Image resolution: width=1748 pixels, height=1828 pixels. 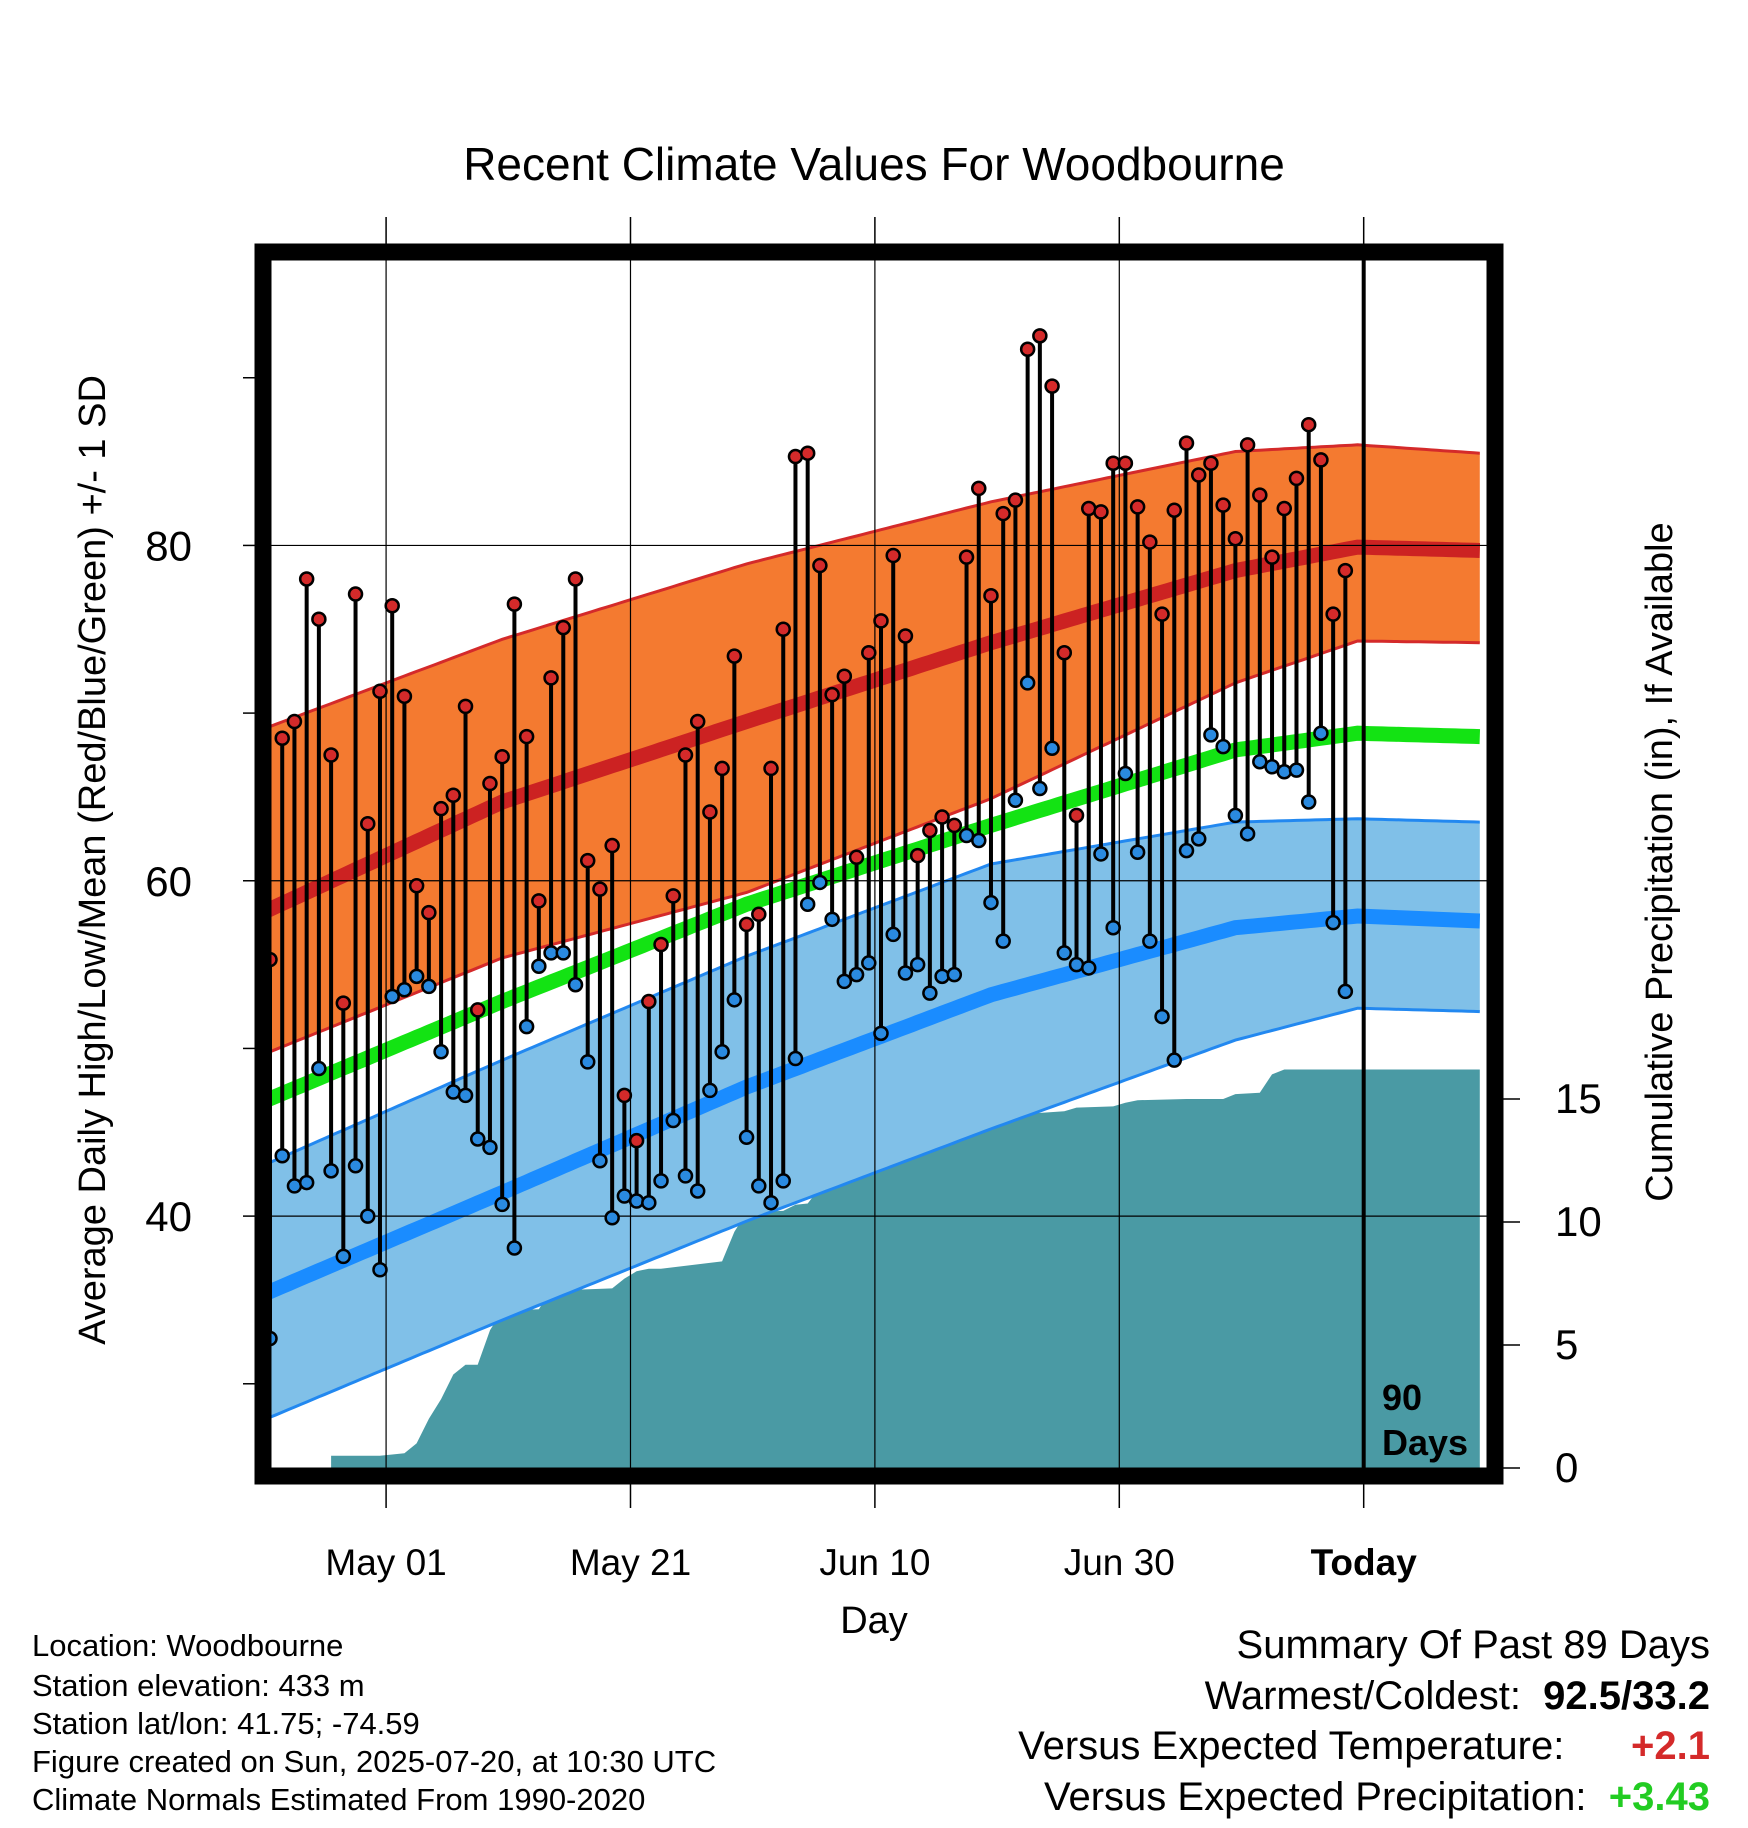 What do you see at coordinates (1364, 1562) in the screenshot?
I see `x-tick-label: Today` at bounding box center [1364, 1562].